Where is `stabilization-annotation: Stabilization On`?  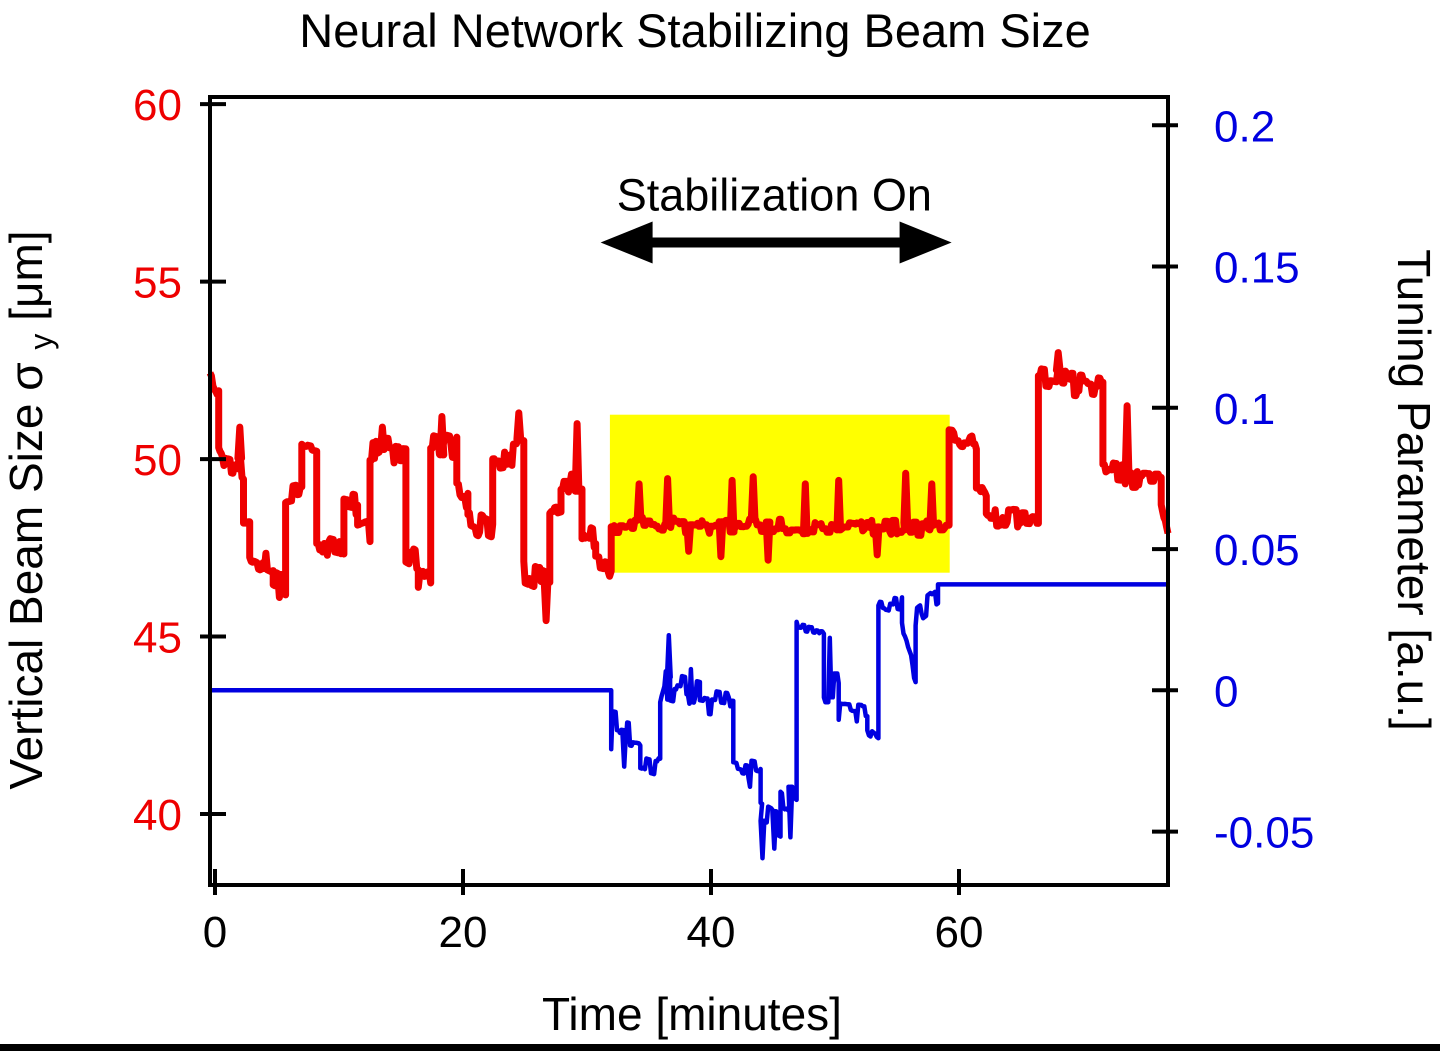 stabilization-annotation: Stabilization On is located at coordinates (774, 195).